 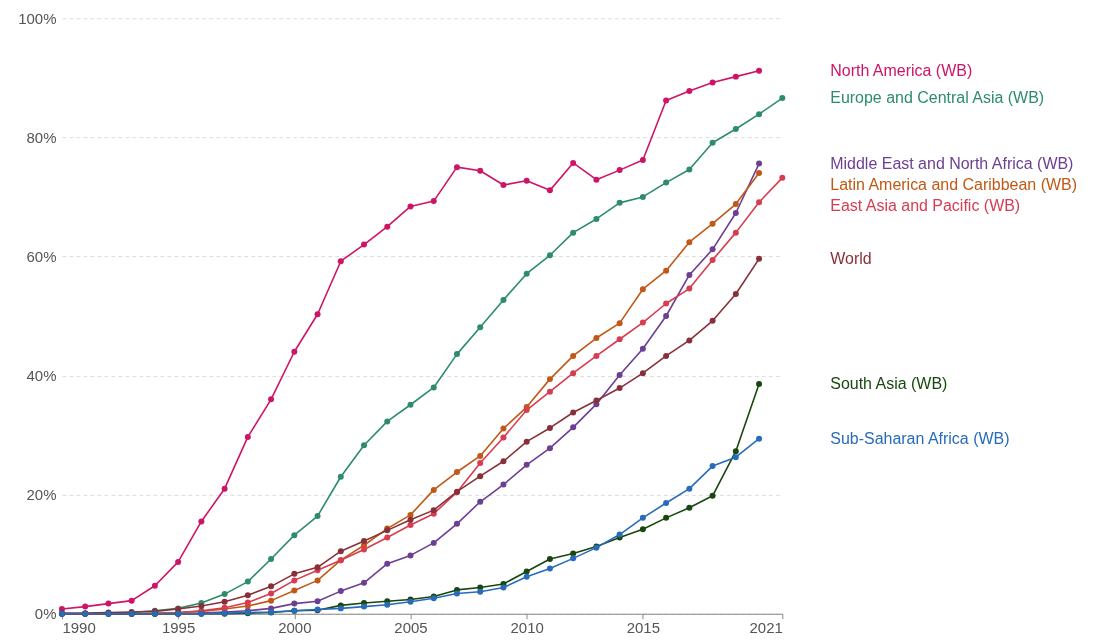 I want to click on x-tick-label: 2021, so click(x=766, y=628).